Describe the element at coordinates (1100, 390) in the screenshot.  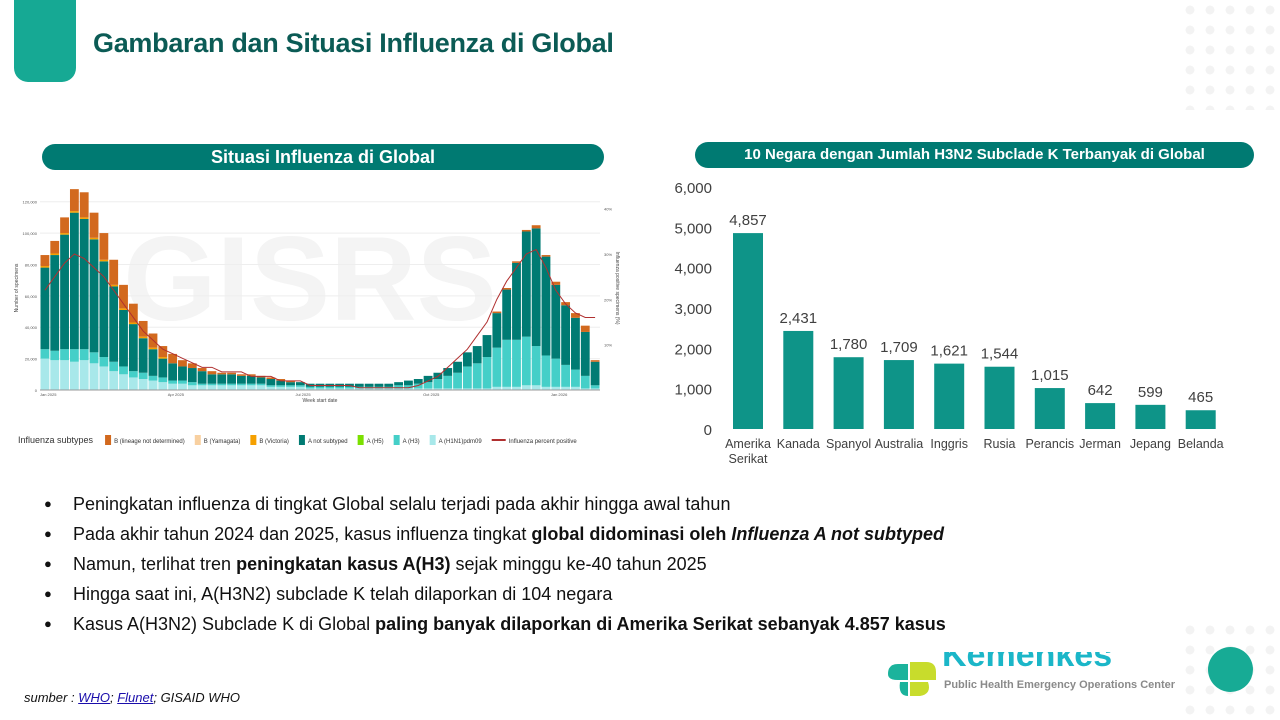
I see `data-label: 642` at that location.